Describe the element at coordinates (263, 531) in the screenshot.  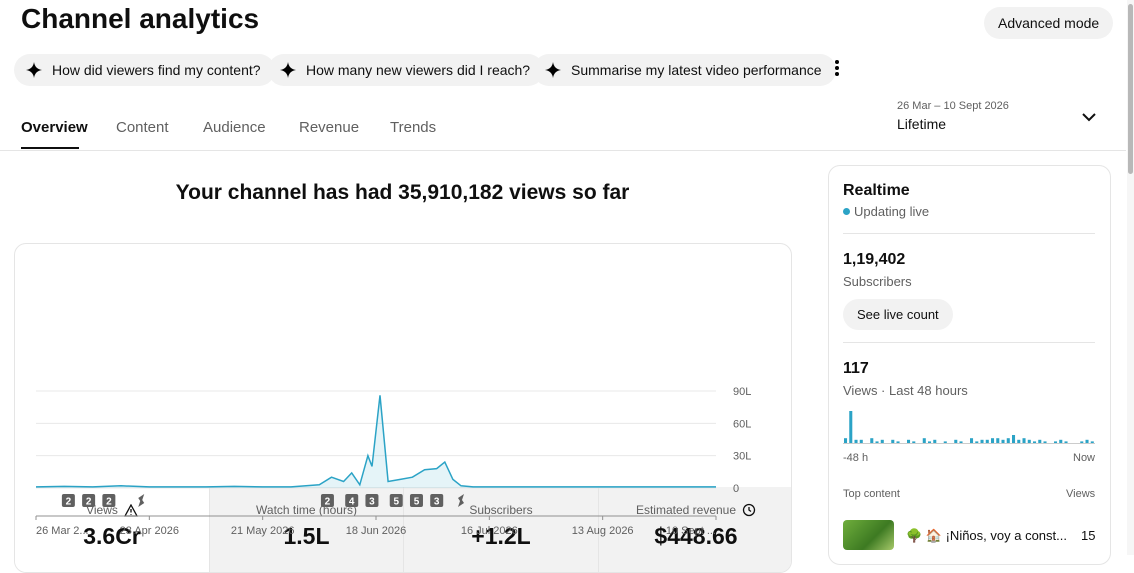
I see `x-tick-label: 21 May 2026` at that location.